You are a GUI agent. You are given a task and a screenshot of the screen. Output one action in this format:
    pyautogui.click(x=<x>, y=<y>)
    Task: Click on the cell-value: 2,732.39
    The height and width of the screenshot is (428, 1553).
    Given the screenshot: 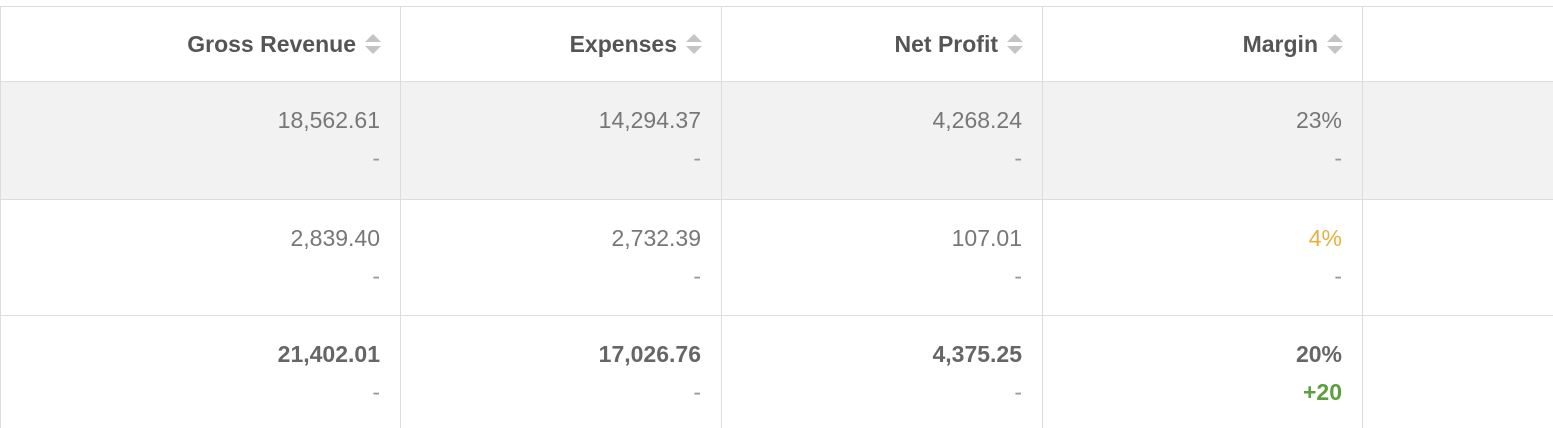 What is the action you would take?
    pyautogui.click(x=656, y=238)
    